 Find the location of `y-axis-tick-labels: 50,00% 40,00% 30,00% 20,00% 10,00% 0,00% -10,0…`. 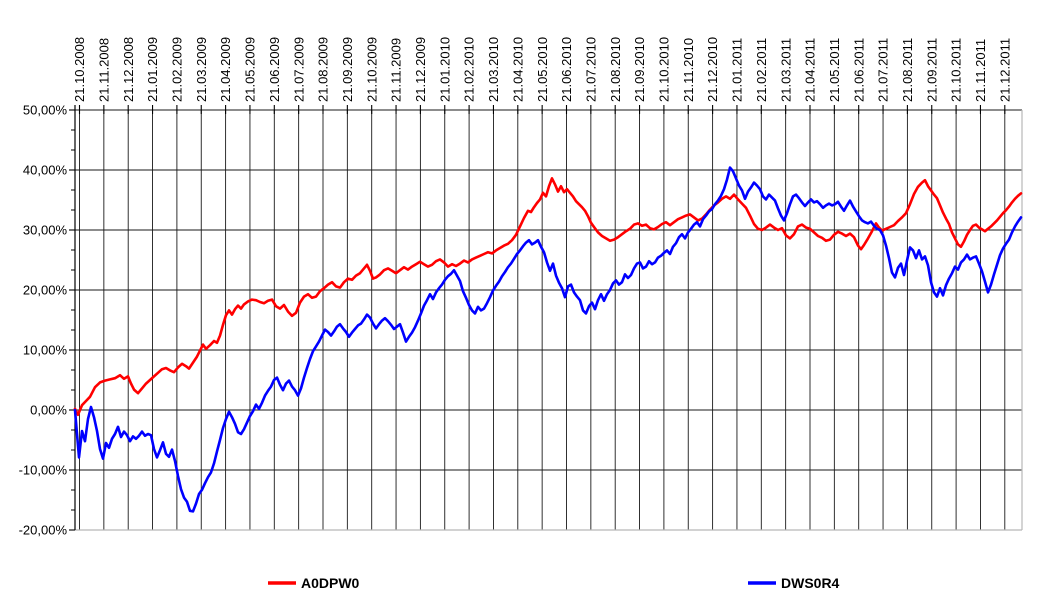

y-axis-tick-labels: 50,00% 40,00% 30,00% 20,00% 10,00% 0,00% -10,0… is located at coordinates (43, 320).